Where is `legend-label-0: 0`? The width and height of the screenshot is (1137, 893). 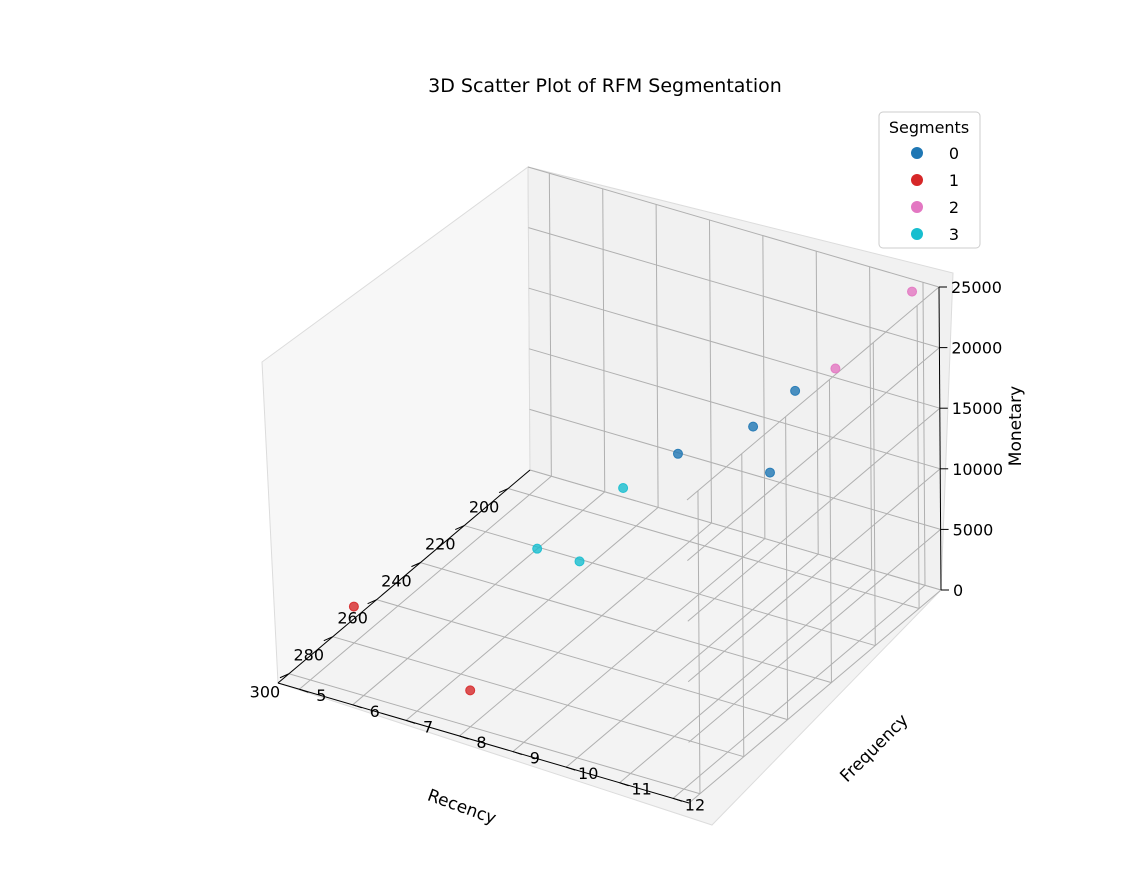
legend-label-0: 0 is located at coordinates (954, 153).